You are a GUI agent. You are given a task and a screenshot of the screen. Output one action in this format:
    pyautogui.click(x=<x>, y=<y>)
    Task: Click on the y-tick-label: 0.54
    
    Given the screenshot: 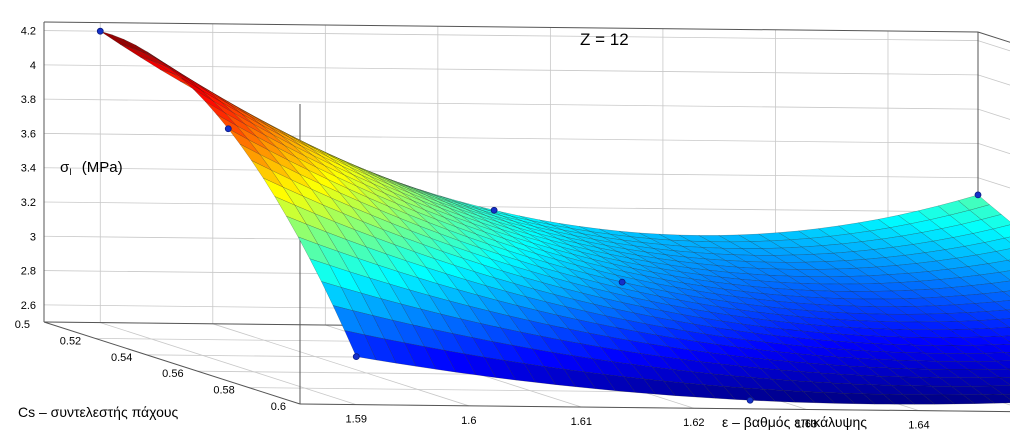 What is the action you would take?
    pyautogui.click(x=121, y=358)
    